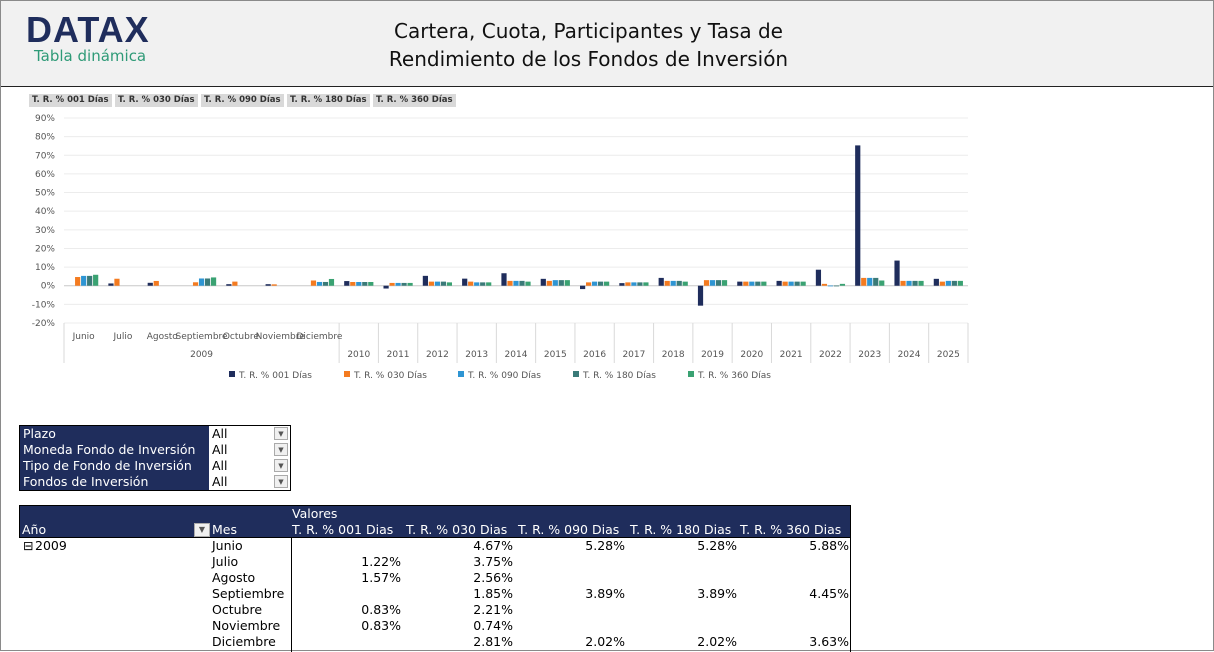 The image size is (1214, 652). Describe the element at coordinates (594, 355) in the screenshot. I see `x-tick-label: 2016` at that location.